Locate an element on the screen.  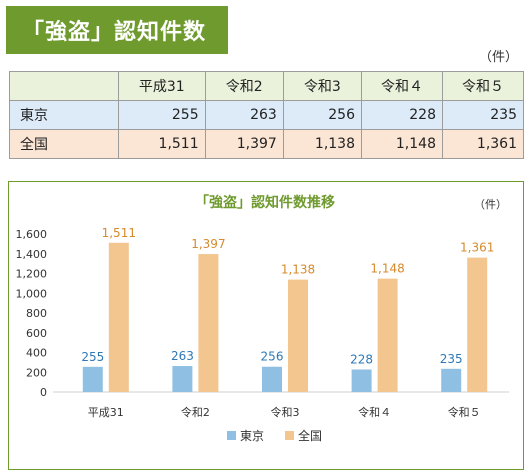
data-label: 256 is located at coordinates (272, 357).